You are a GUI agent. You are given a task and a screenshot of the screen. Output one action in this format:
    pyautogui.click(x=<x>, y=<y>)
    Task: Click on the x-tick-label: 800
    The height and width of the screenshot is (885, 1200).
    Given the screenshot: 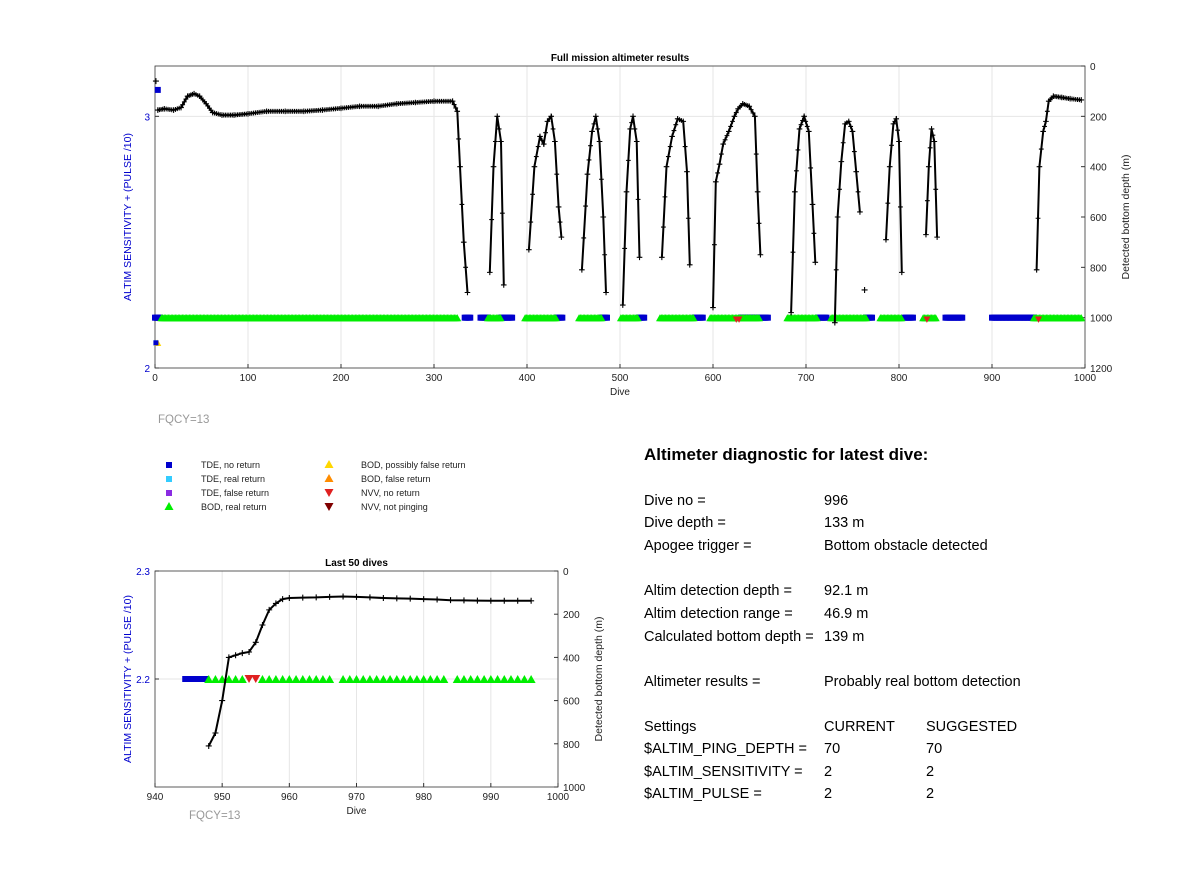 What is the action you would take?
    pyautogui.click(x=899, y=378)
    